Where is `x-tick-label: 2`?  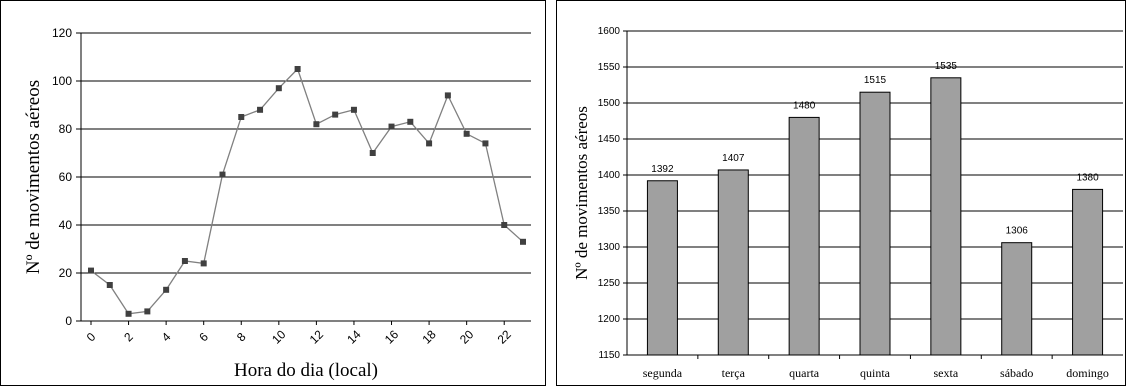
x-tick-label: 2 is located at coordinates (128, 336).